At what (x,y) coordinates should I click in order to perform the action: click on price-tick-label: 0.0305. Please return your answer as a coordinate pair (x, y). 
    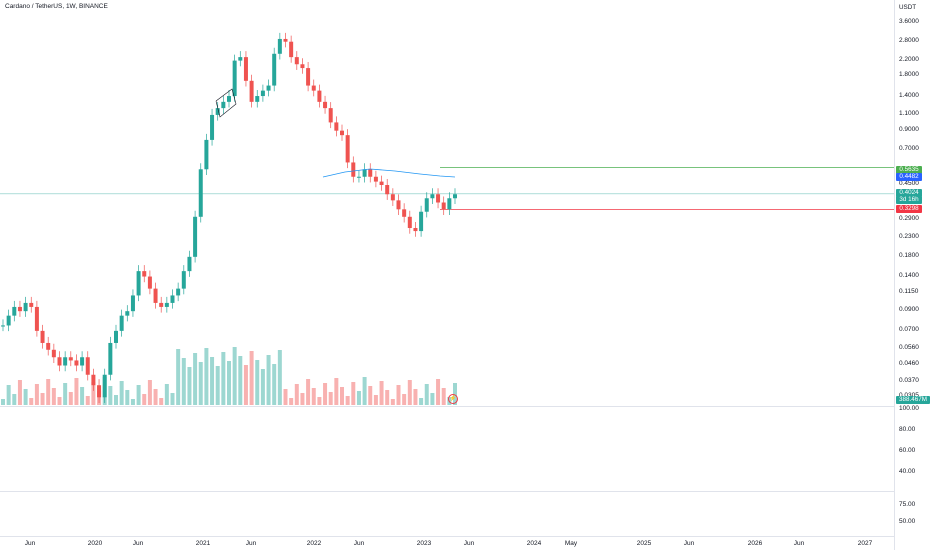
    Looking at the image, I should click on (909, 395).